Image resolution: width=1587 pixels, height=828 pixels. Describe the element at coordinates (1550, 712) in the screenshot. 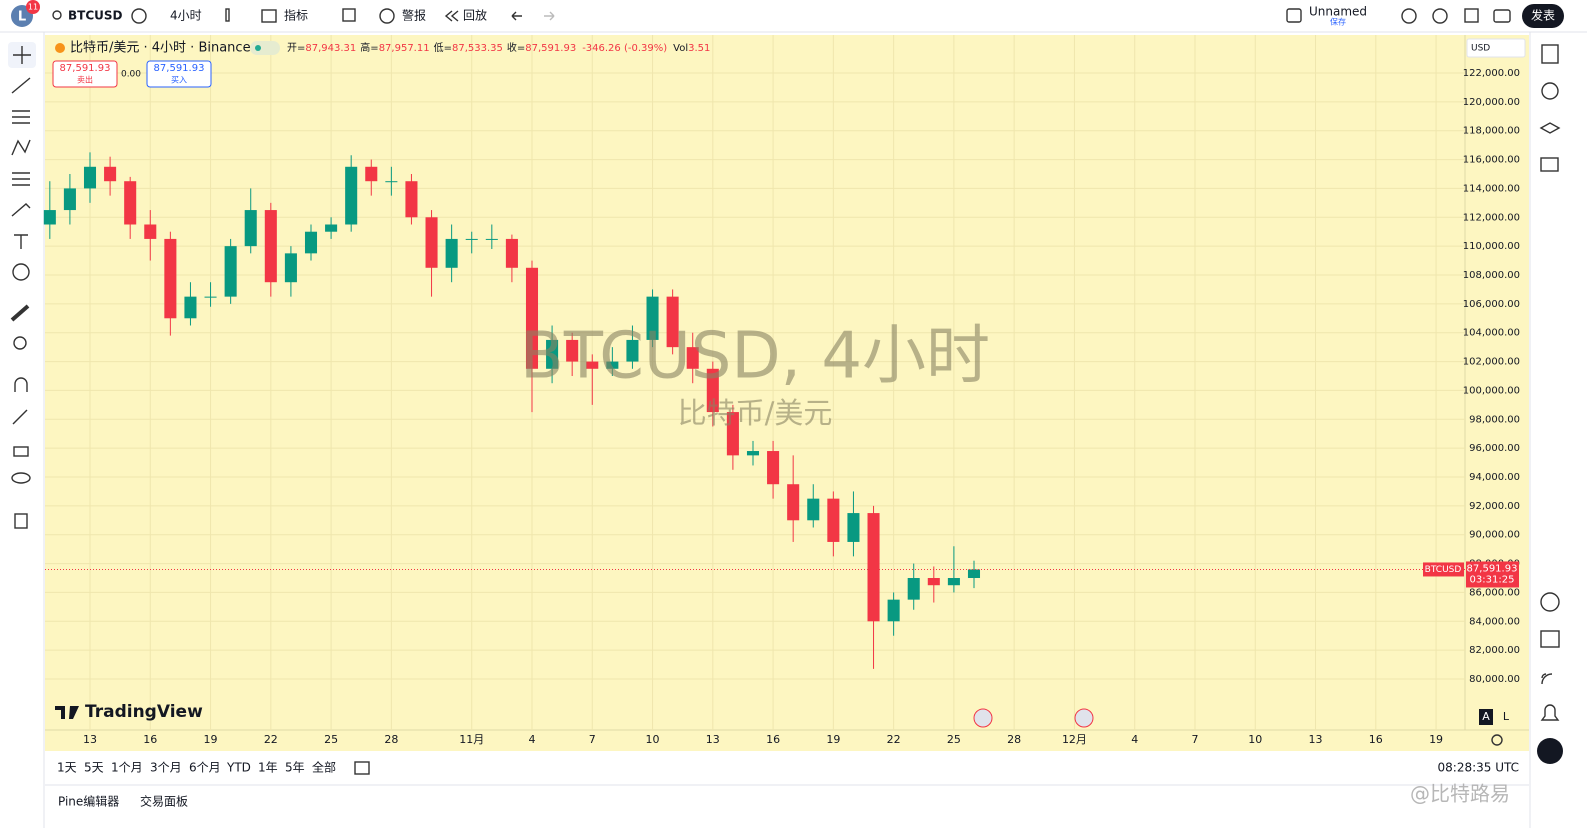

I see `bell-icon` at that location.